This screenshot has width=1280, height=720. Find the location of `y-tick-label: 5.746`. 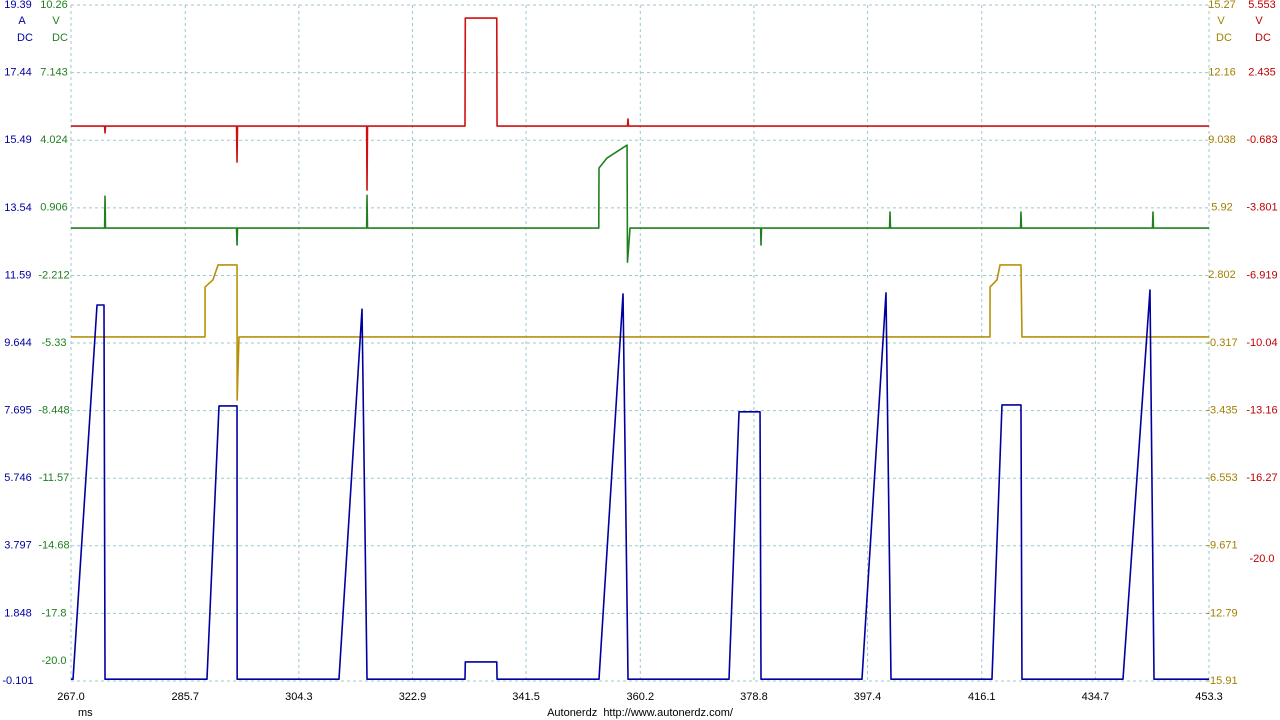

y-tick-label: 5.746 is located at coordinates (18, 478).